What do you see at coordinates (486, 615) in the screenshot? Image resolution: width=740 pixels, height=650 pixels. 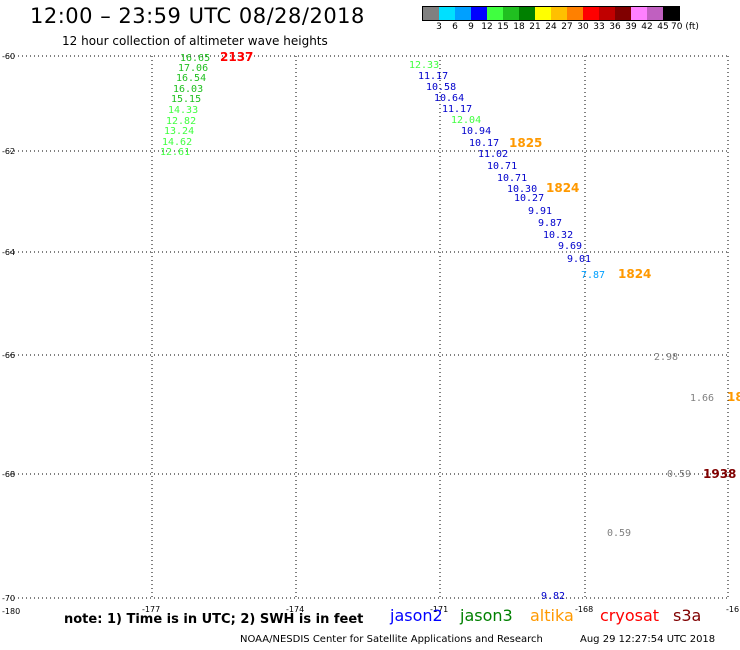 I see `legend-jason3: jason3` at bounding box center [486, 615].